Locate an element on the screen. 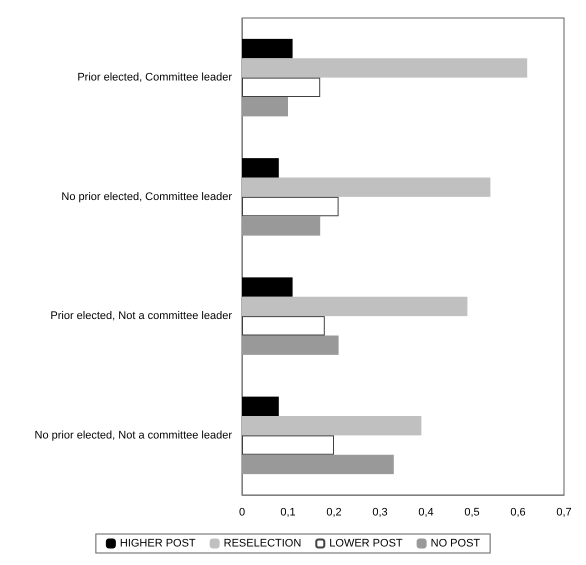 The width and height of the screenshot is (586, 565). x-tick-label: 0,5 is located at coordinates (472, 512).